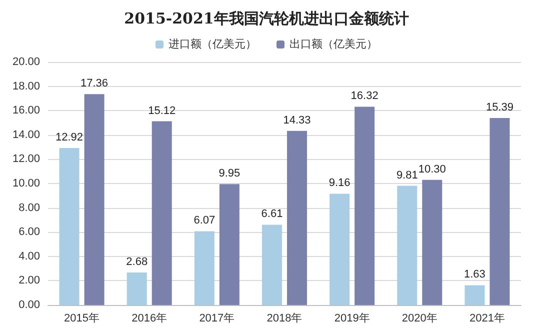 This screenshot has width=533, height=335. What do you see at coordinates (29, 305) in the screenshot?
I see `y-tick-label: 0.00` at bounding box center [29, 305].